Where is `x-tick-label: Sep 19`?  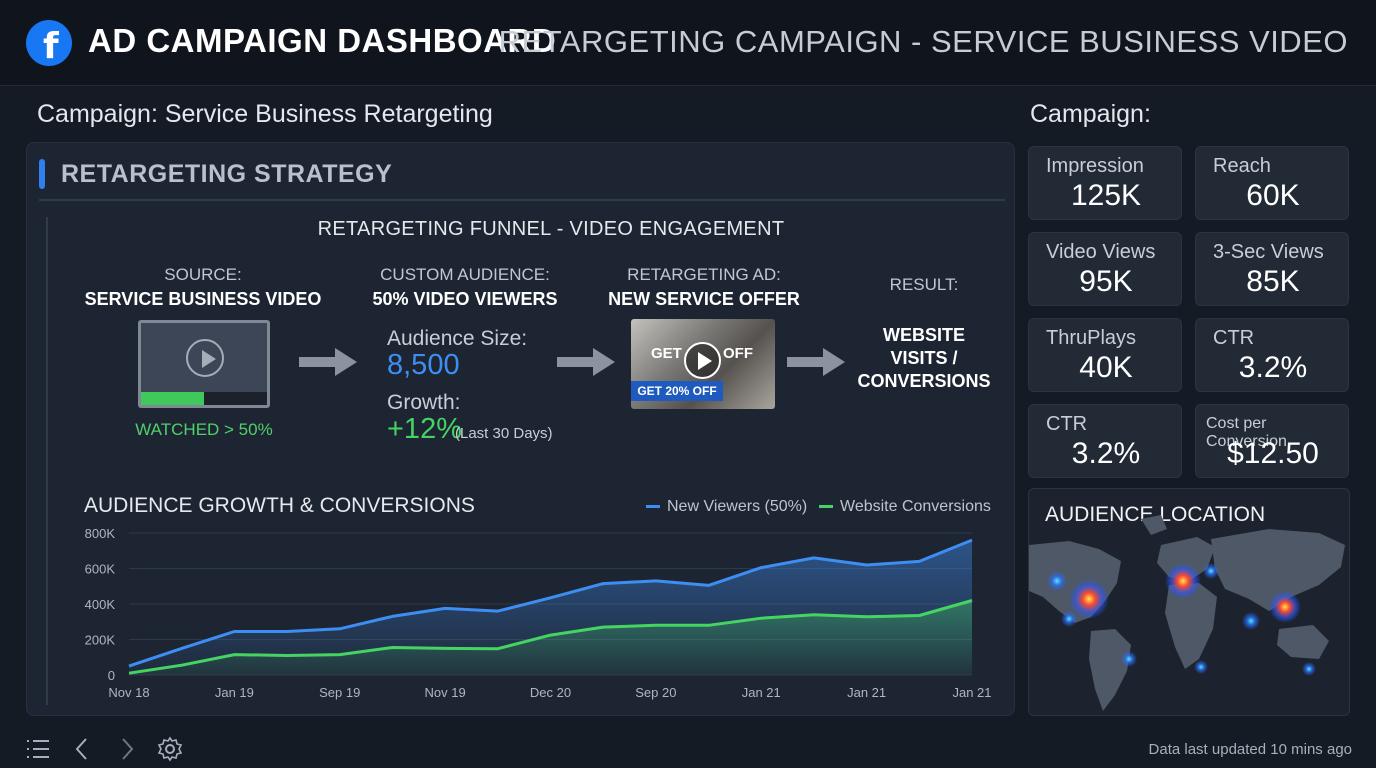 x-tick-label: Sep 19 is located at coordinates (339, 692).